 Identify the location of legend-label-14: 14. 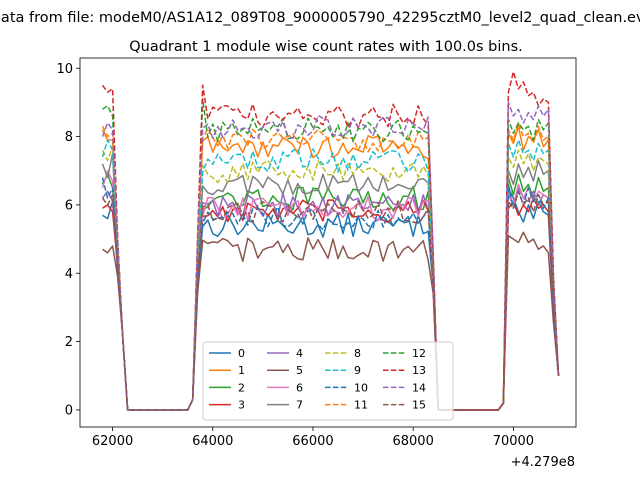
(419, 387).